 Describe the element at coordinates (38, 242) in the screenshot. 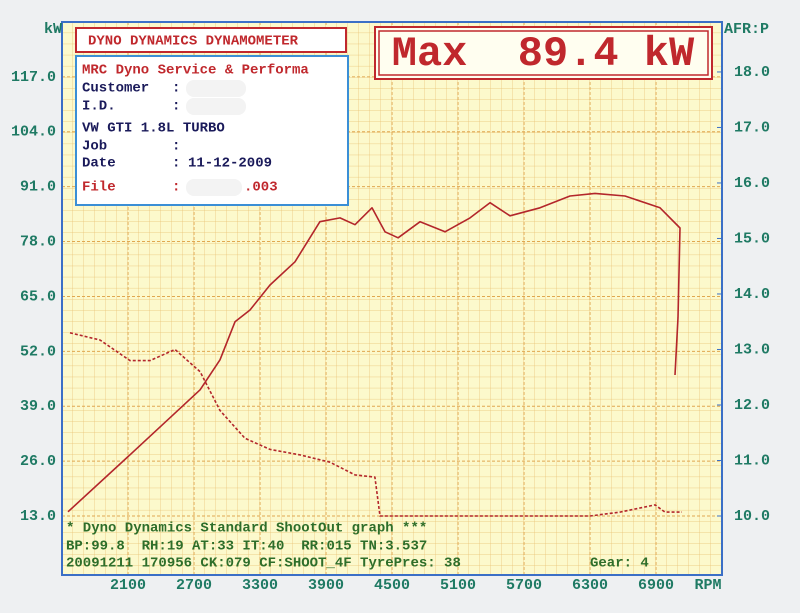

I see `y-tick-label: 78.0` at that location.